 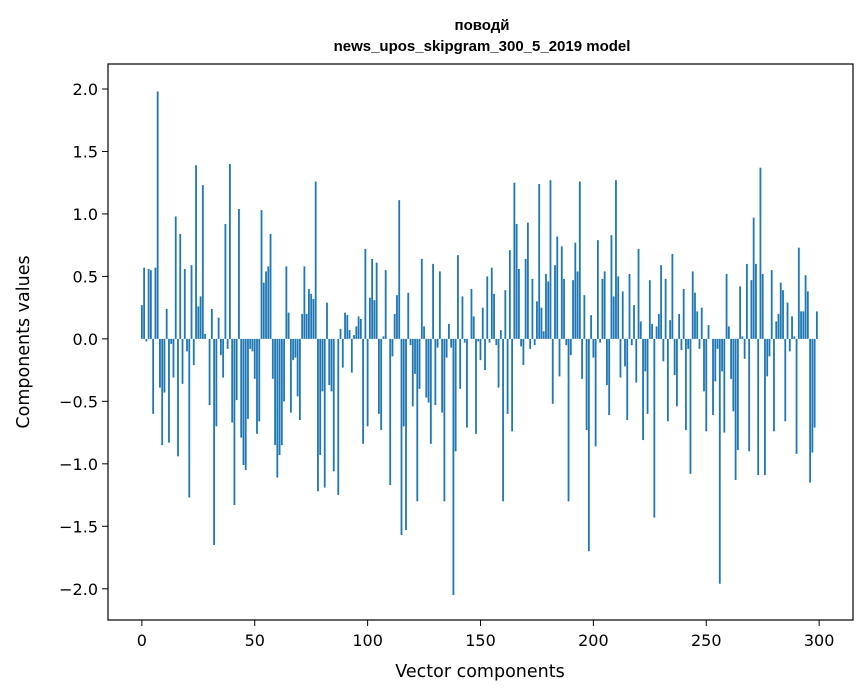 I want to click on x-tick-label: 200, so click(x=593, y=640).